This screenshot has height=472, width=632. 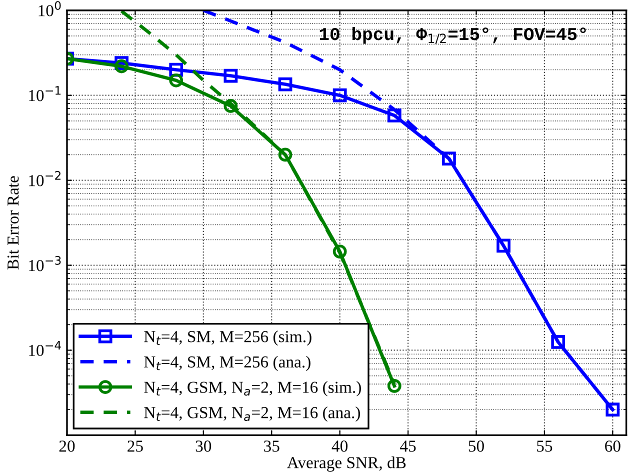 I want to click on x-tick-label: 25, so click(x=135, y=446).